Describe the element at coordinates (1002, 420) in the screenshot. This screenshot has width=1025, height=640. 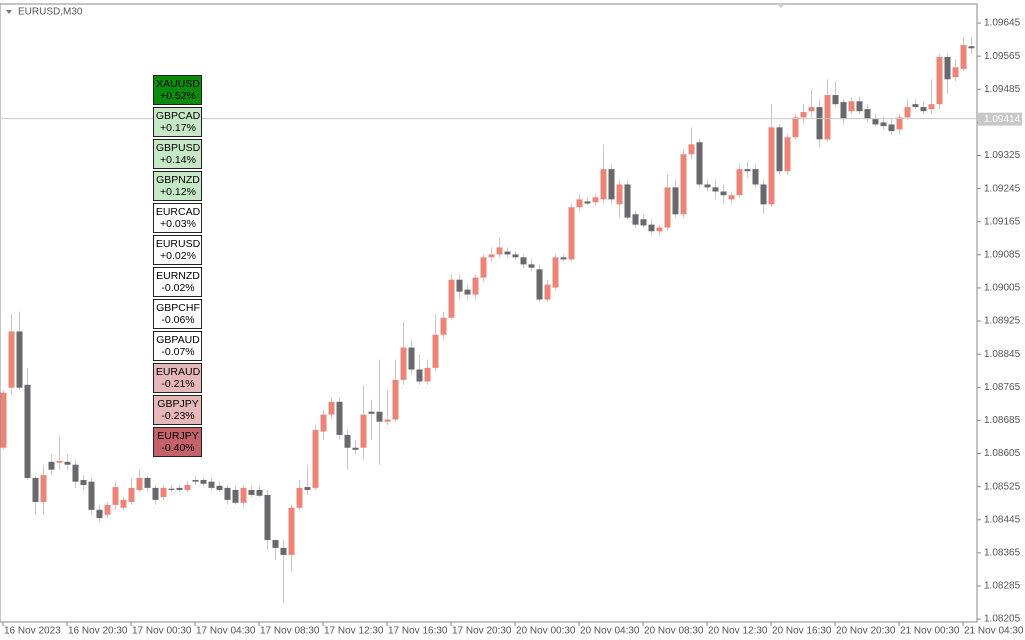
I see `y-tick-label: 1.08685` at that location.